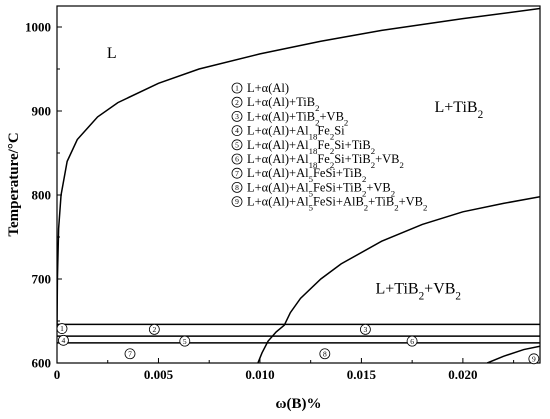 Image resolution: width=550 pixels, height=419 pixels. Describe the element at coordinates (297, 118) in the screenshot. I see `legend-entry-3: L+α(Al)+TiB2+VB2` at that location.